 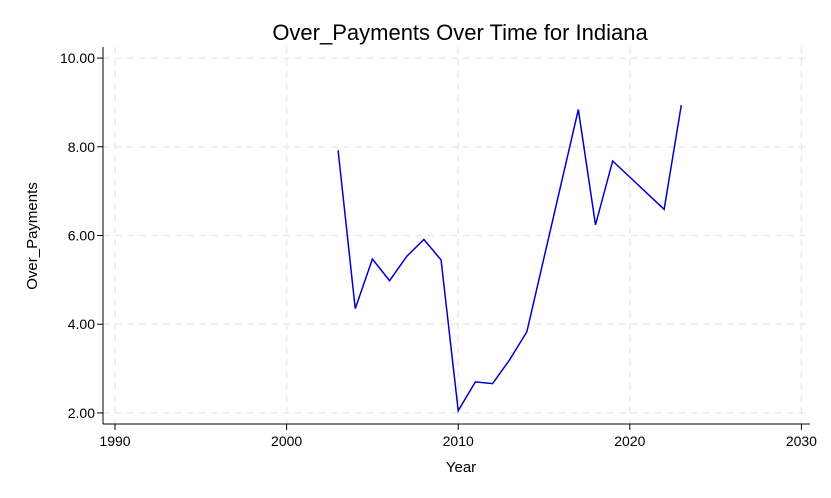 What do you see at coordinates (286, 441) in the screenshot?
I see `x-tick-label: 2000` at bounding box center [286, 441].